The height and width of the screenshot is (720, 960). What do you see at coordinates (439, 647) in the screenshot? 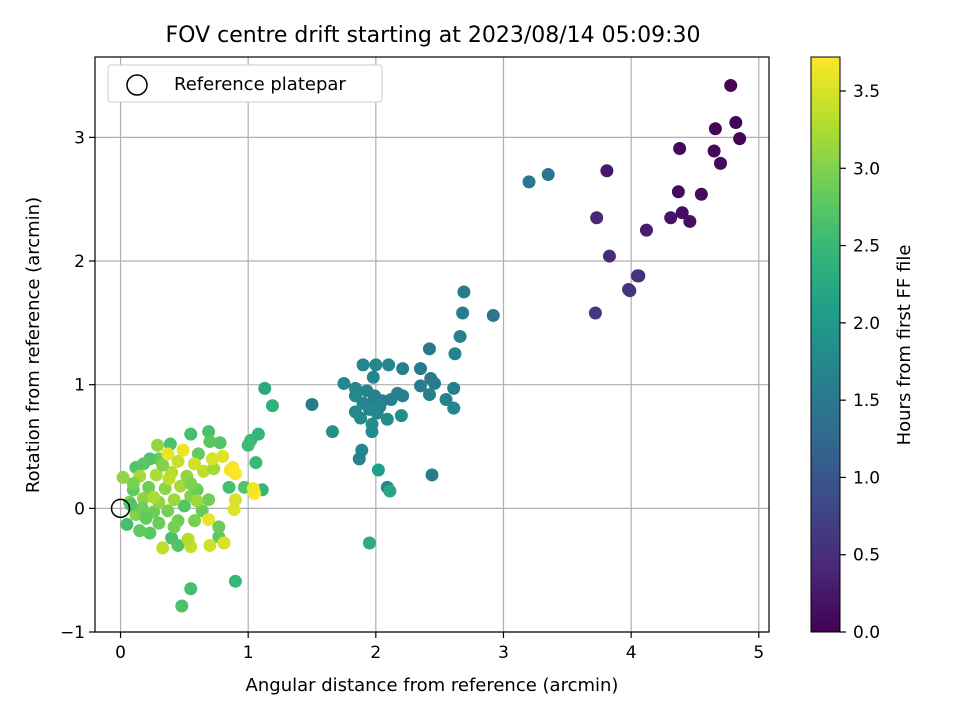
I see `x-axis: 0 1 2 3 4 5` at bounding box center [439, 647].